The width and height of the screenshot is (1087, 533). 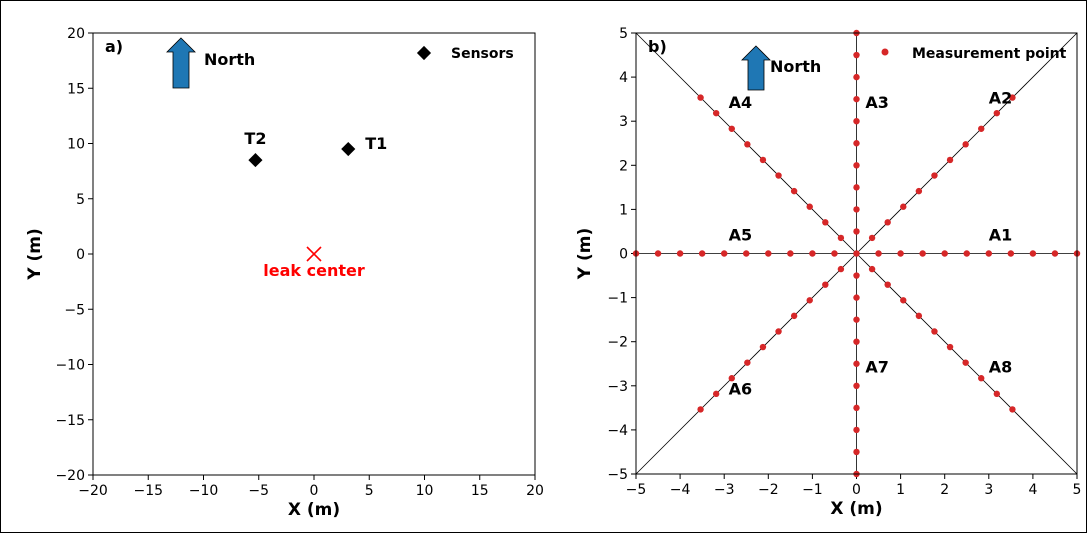 What do you see at coordinates (1077, 490) in the screenshot?
I see `x-tick-label: 5` at bounding box center [1077, 490].